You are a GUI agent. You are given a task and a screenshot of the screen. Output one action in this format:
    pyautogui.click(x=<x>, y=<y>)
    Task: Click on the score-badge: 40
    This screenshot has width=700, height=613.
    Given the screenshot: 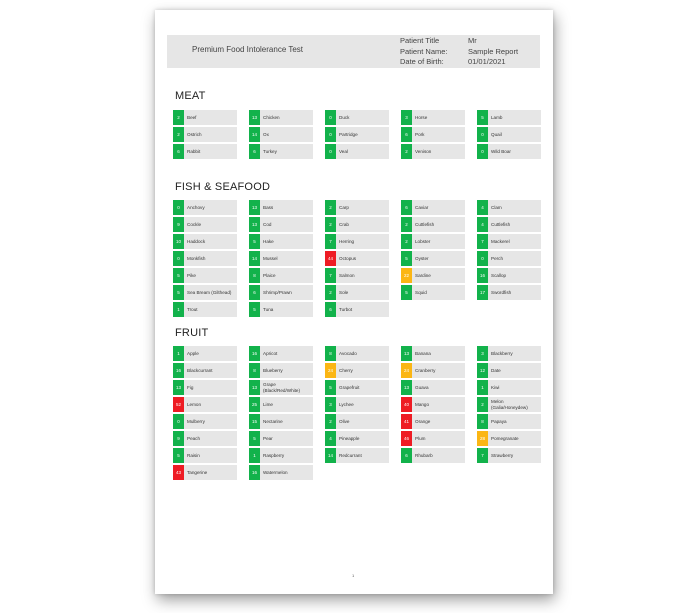 What is the action you would take?
    pyautogui.click(x=406, y=404)
    